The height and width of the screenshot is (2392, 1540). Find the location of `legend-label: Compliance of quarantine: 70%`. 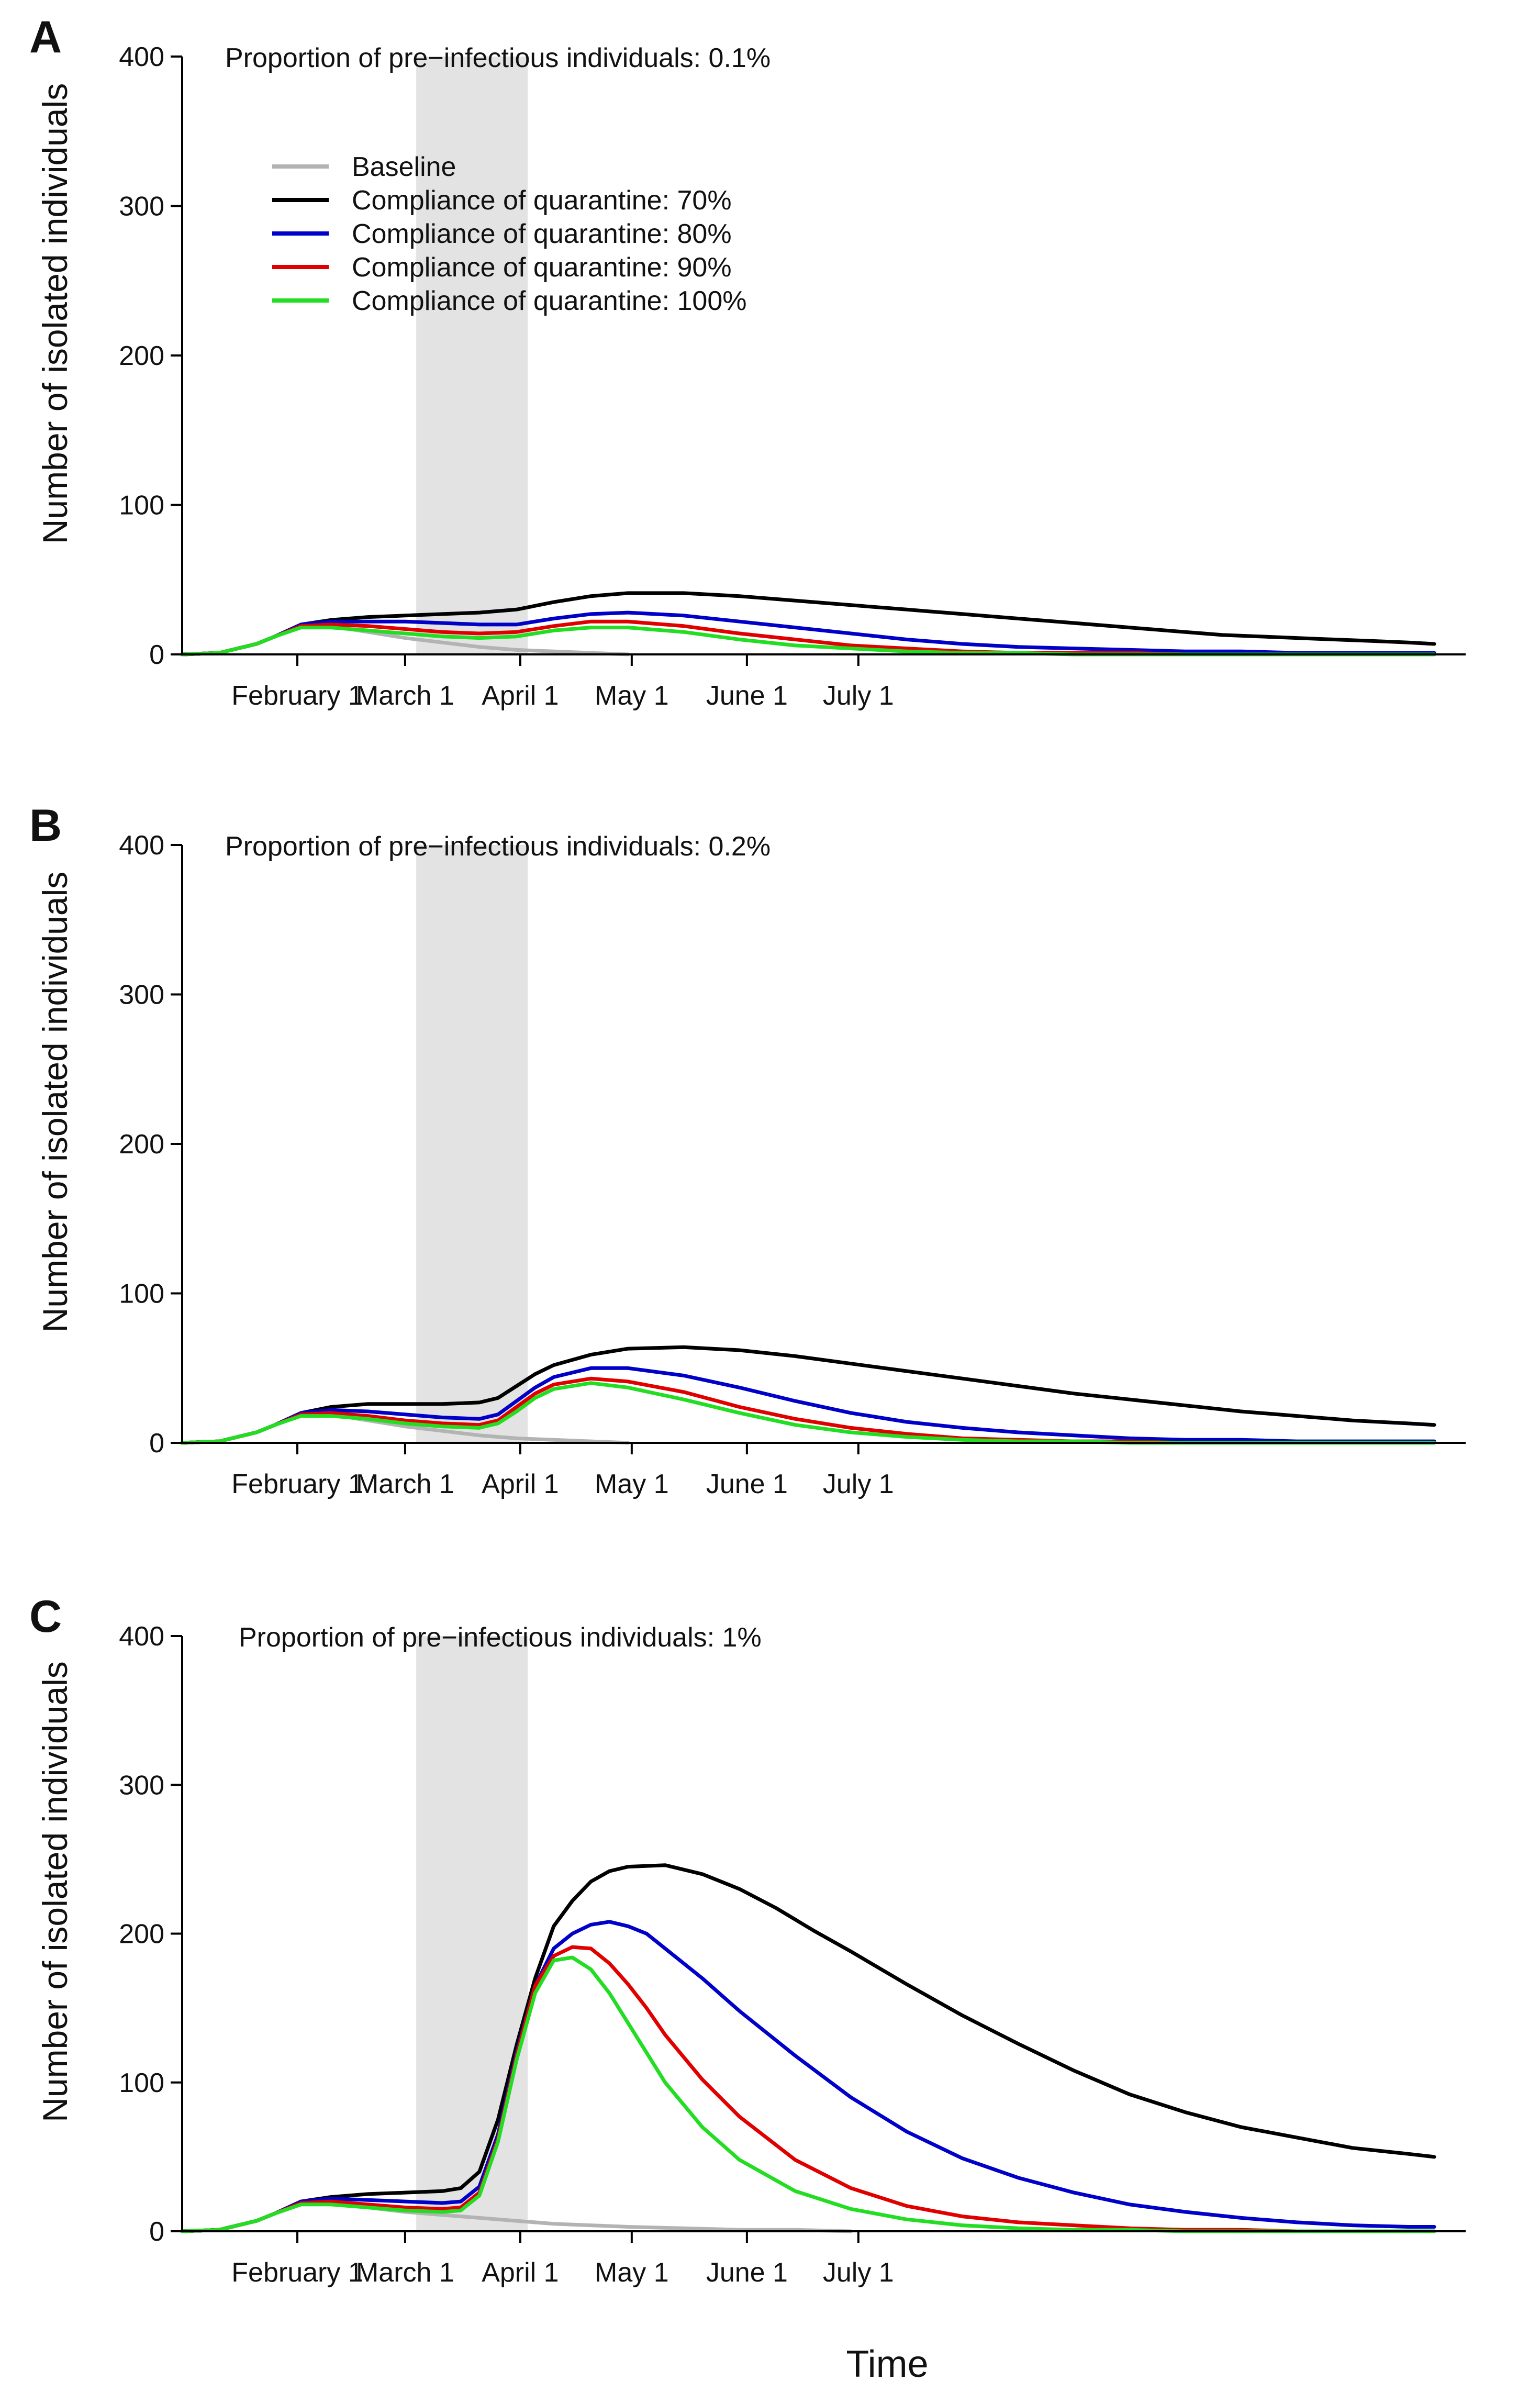

legend-label: Compliance of quarantine: 70% is located at coordinates (542, 201).